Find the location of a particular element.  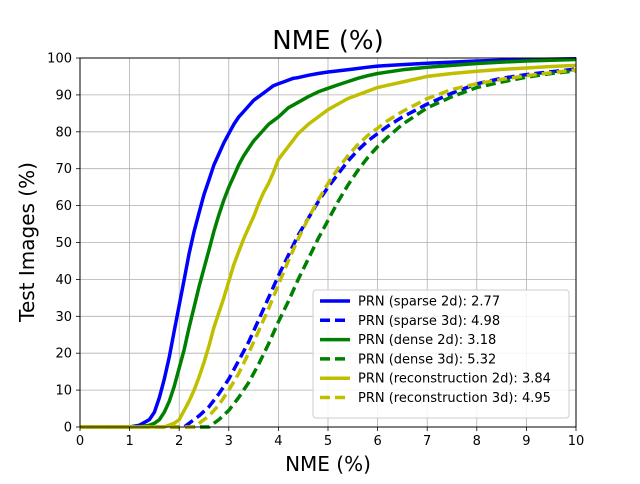

x-tick-label: 6 is located at coordinates (377, 441).